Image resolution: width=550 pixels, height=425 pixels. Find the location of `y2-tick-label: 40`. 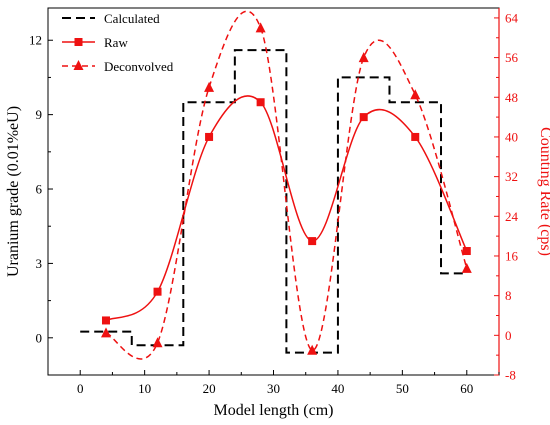

y2-tick-label: 40 is located at coordinates (511, 136).